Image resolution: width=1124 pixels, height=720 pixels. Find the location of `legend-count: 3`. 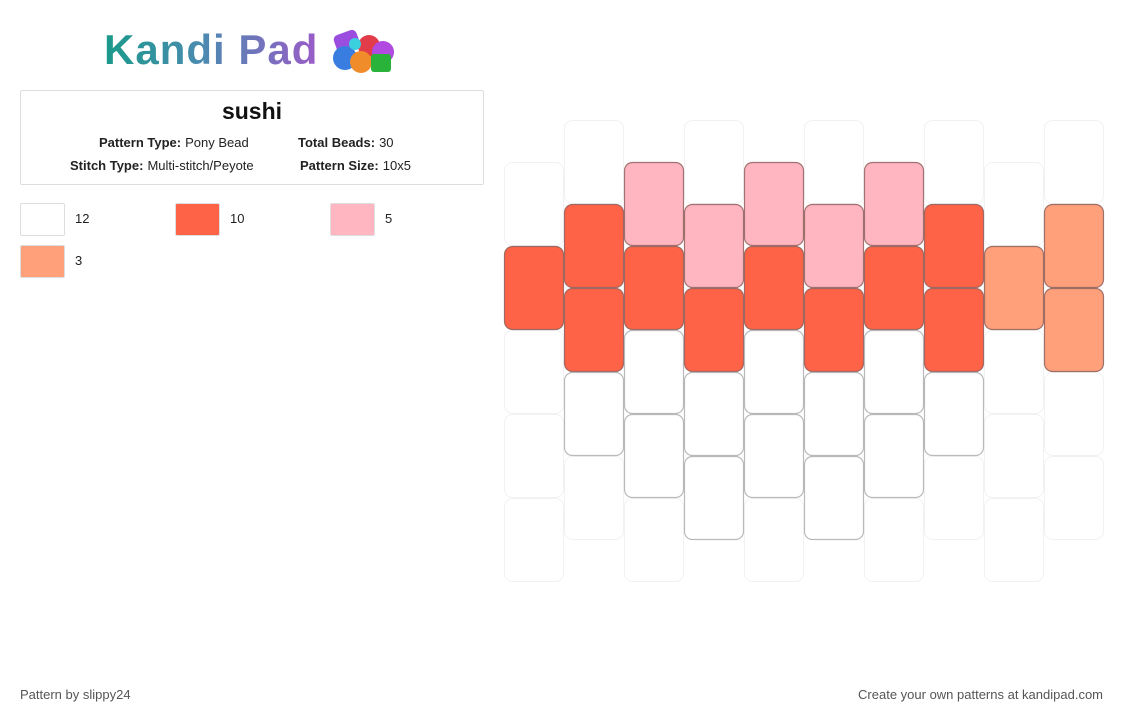

legend-count: 3 is located at coordinates (79, 260).